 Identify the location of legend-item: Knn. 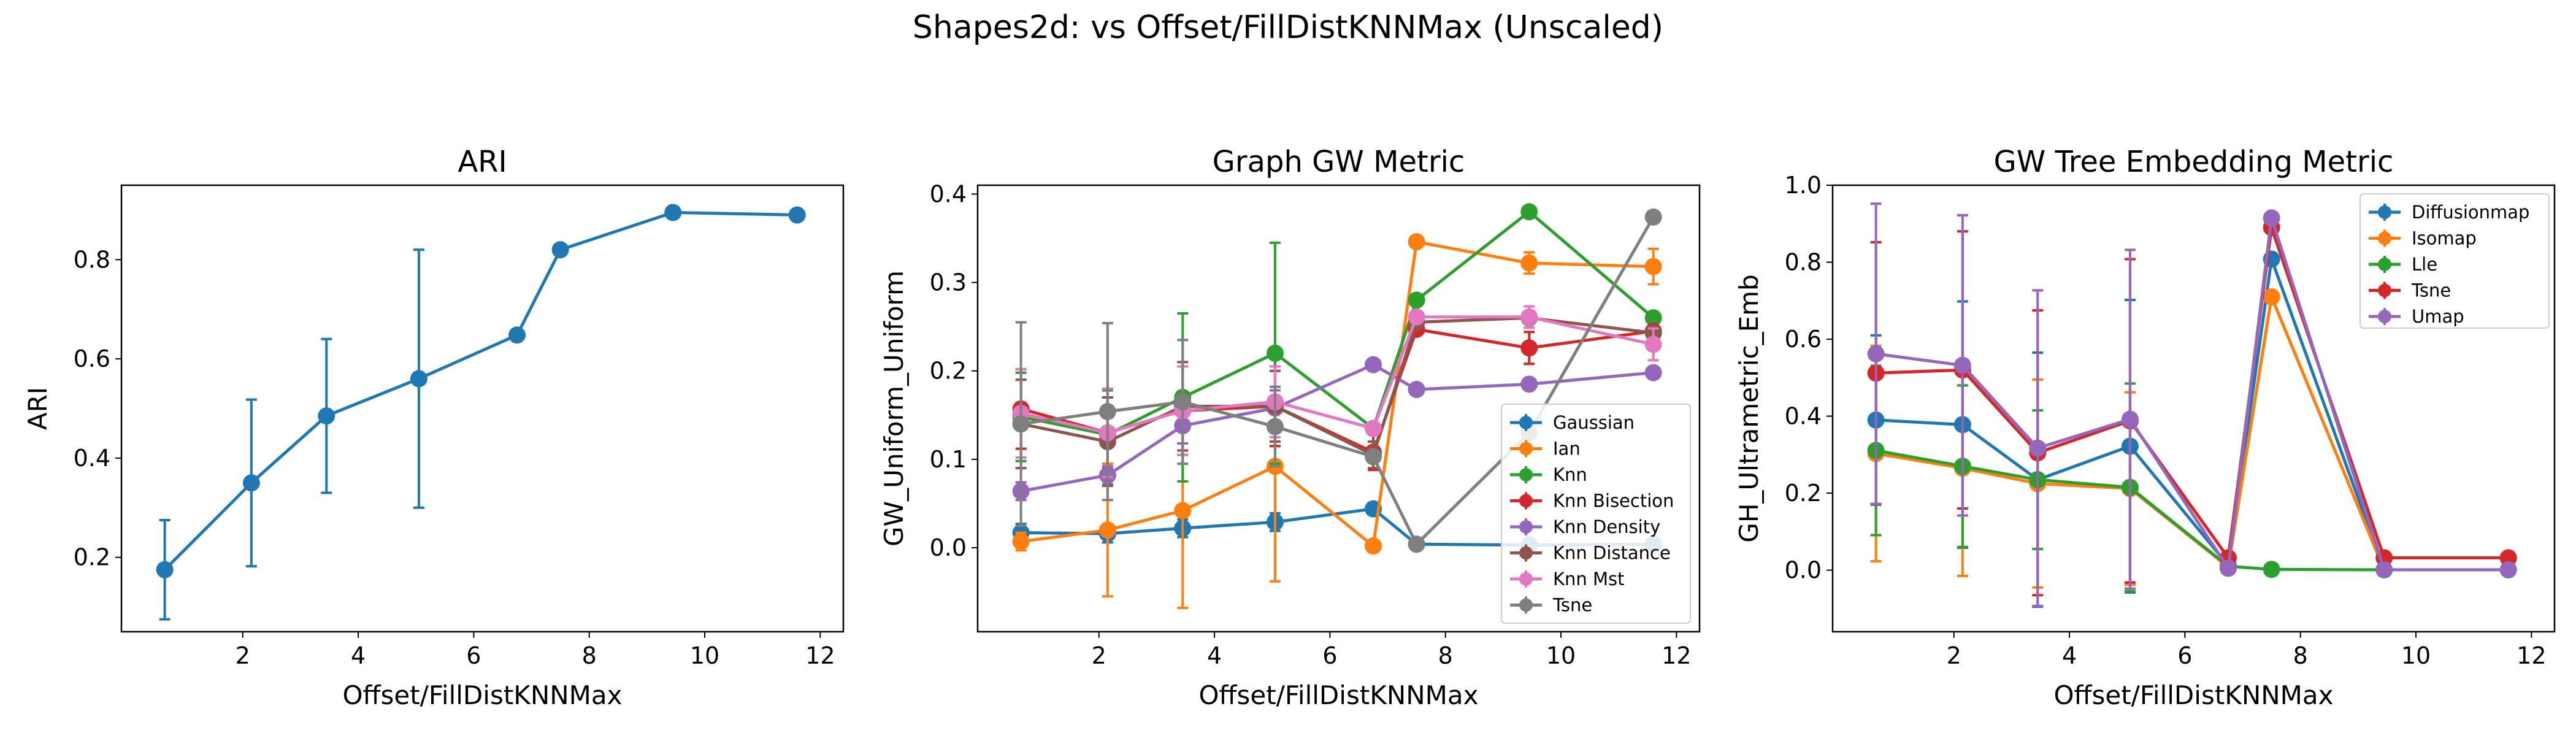
(1548, 474).